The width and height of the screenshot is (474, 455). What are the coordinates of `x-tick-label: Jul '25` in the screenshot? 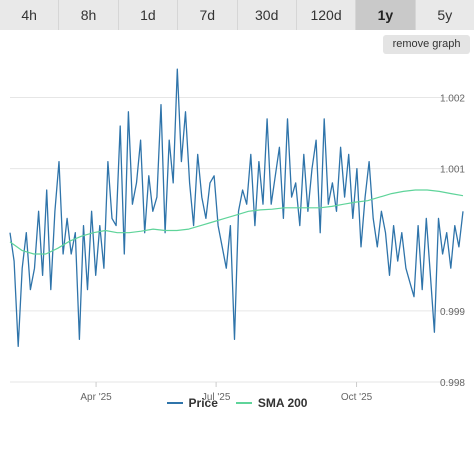 It's located at (216, 397).